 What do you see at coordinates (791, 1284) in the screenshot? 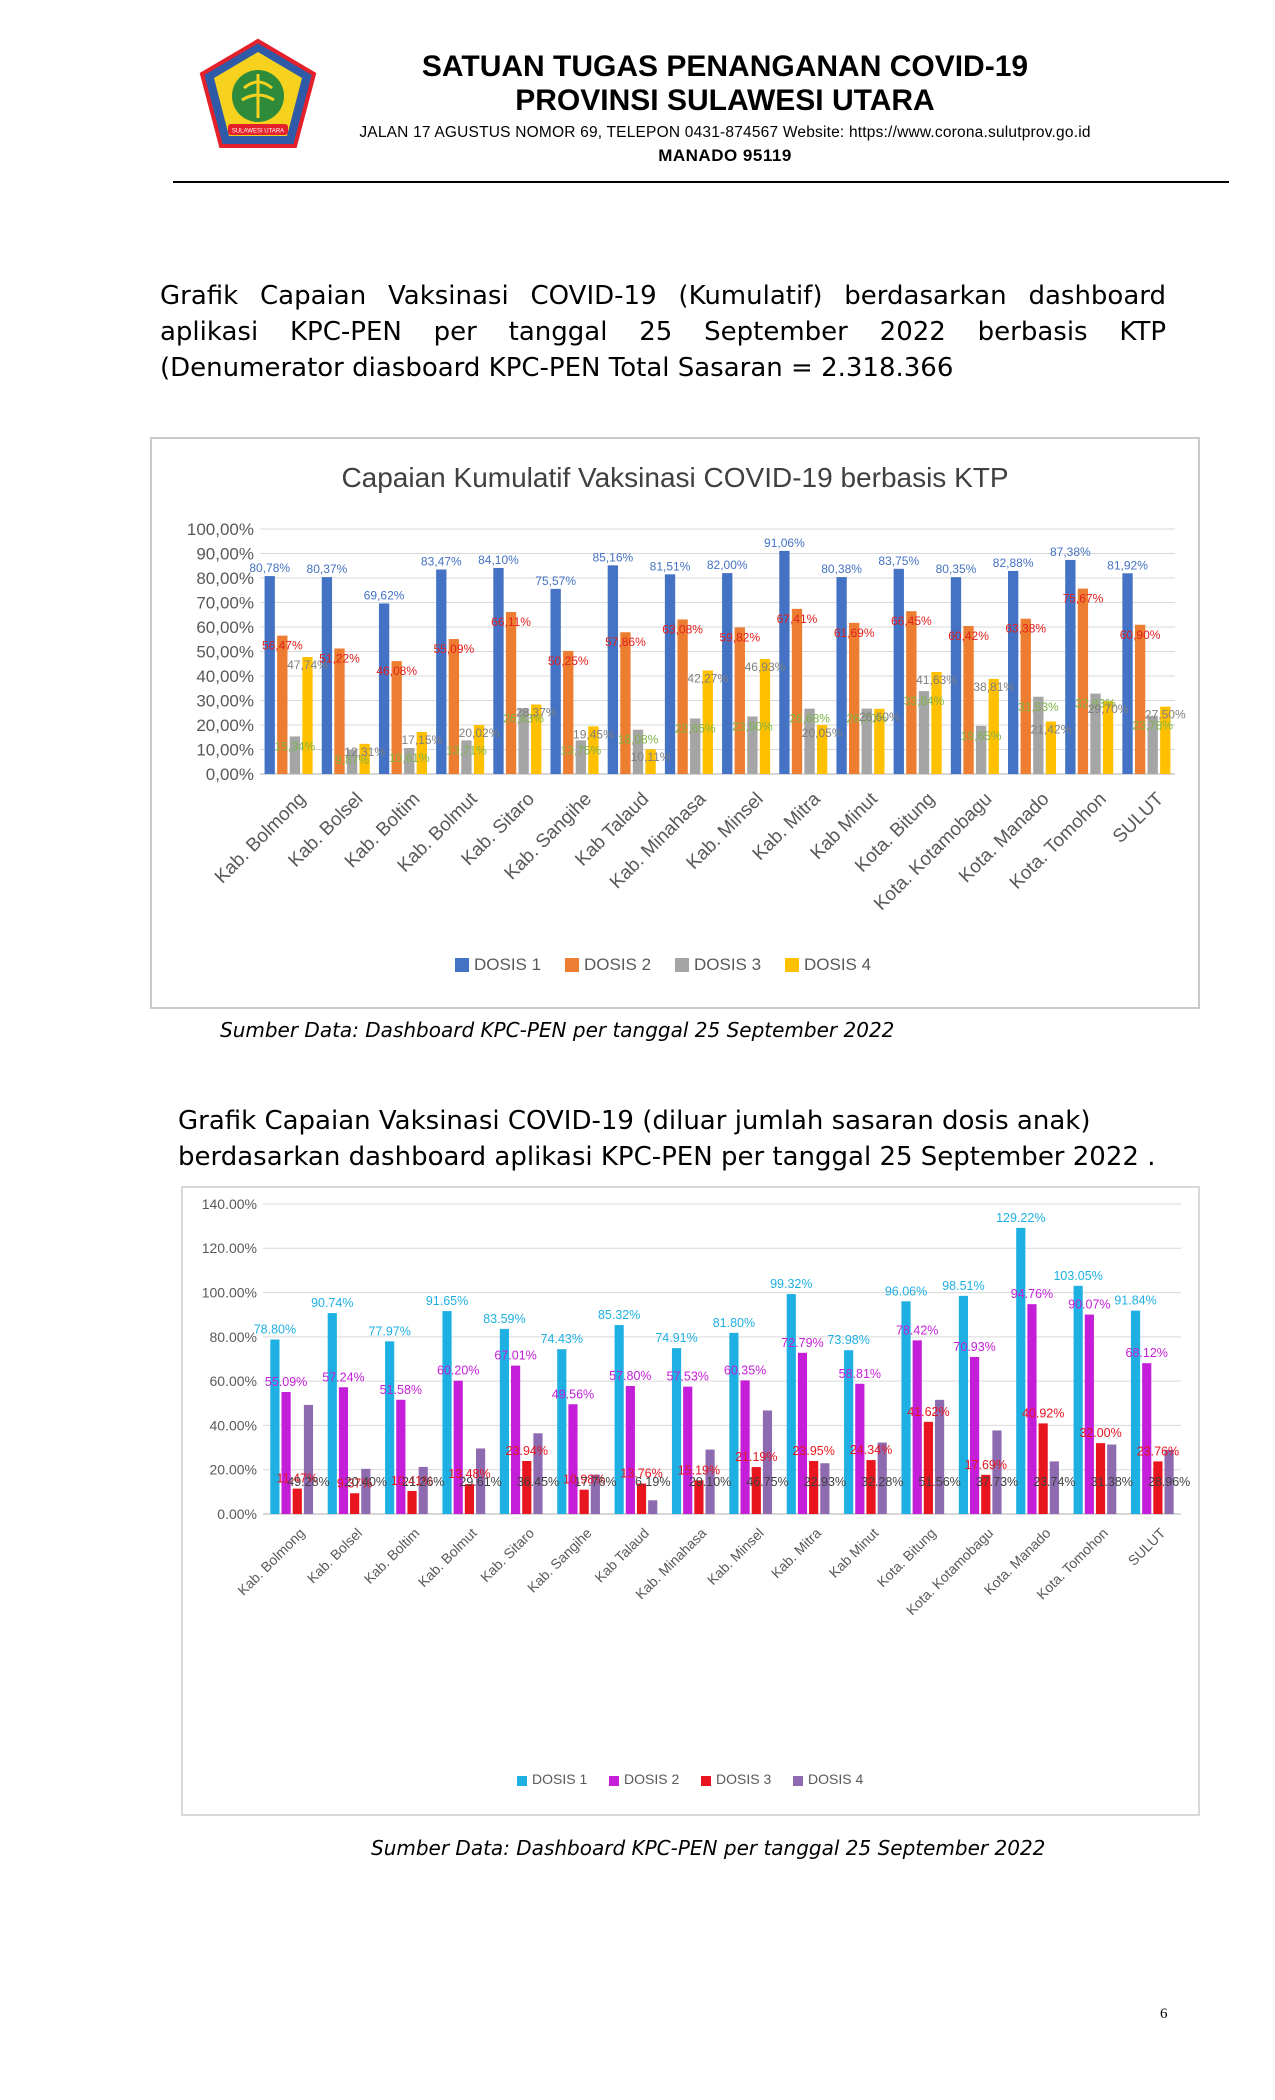
I see `c2-data-label: 99.32%` at bounding box center [791, 1284].